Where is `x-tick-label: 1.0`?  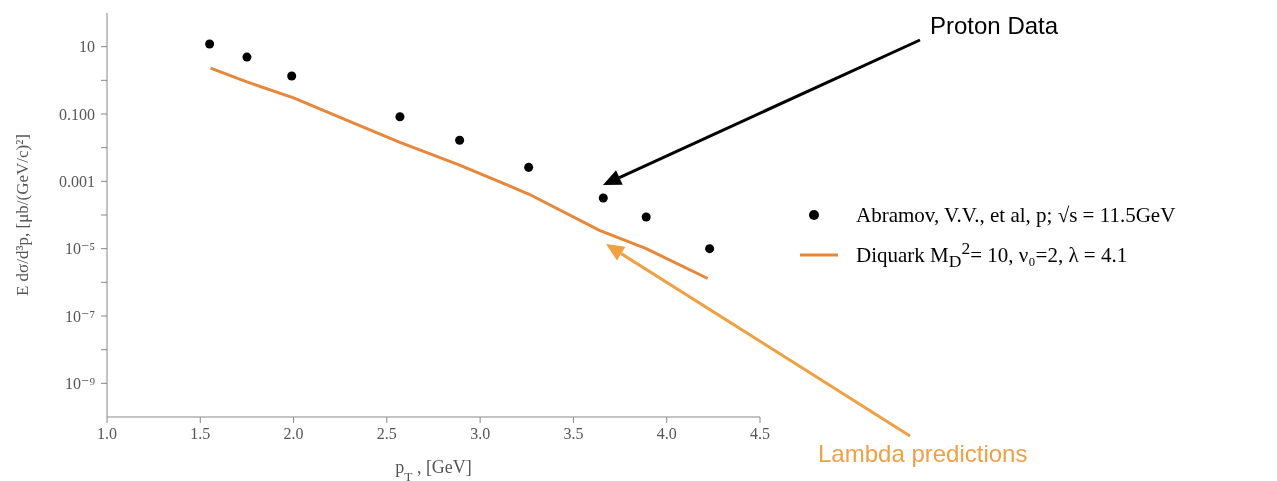 x-tick-label: 1.0 is located at coordinates (107, 433).